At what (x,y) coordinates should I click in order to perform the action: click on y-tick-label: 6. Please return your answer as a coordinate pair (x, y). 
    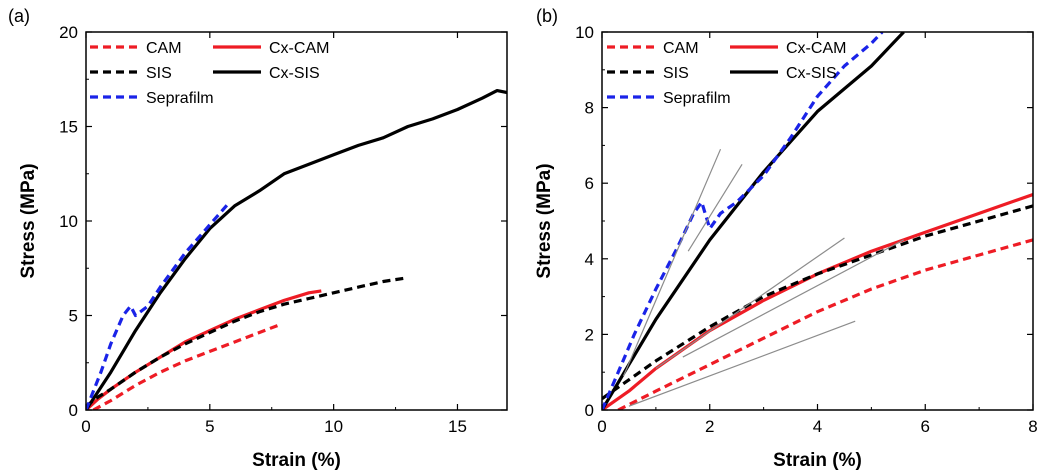
    Looking at the image, I should click on (589, 183).